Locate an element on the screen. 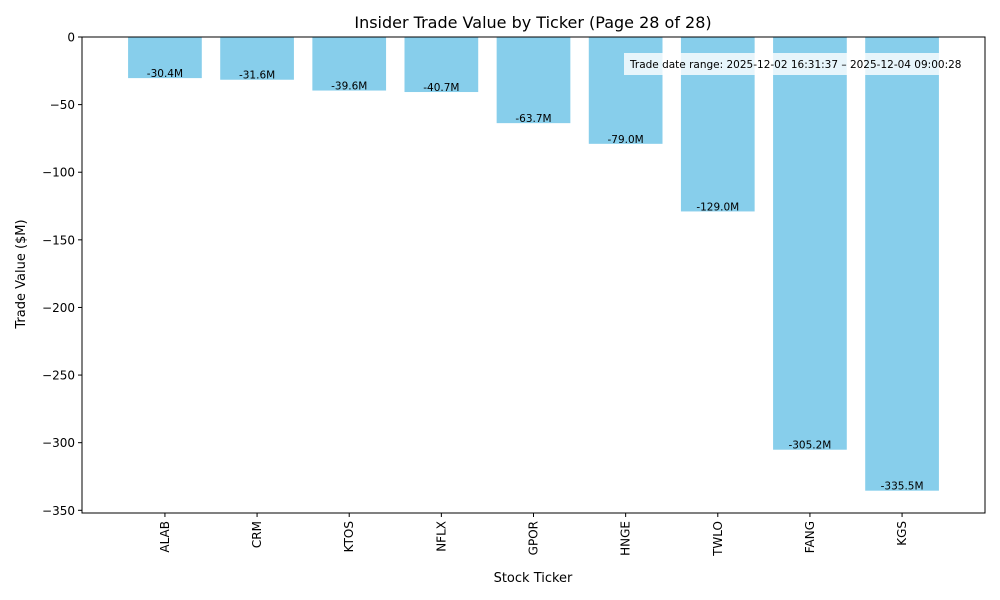  bar-gpor is located at coordinates (533, 80).